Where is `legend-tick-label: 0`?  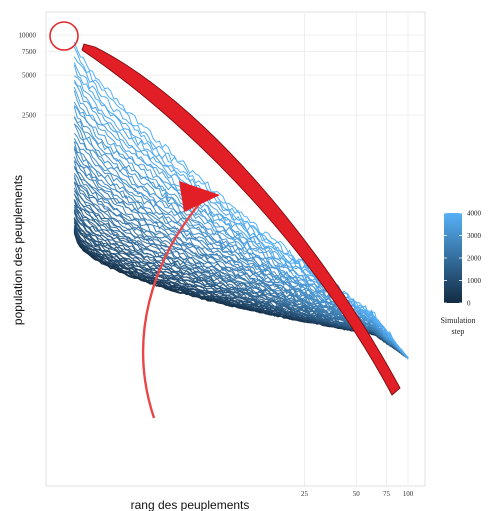
legend-tick-label: 0 is located at coordinates (469, 304).